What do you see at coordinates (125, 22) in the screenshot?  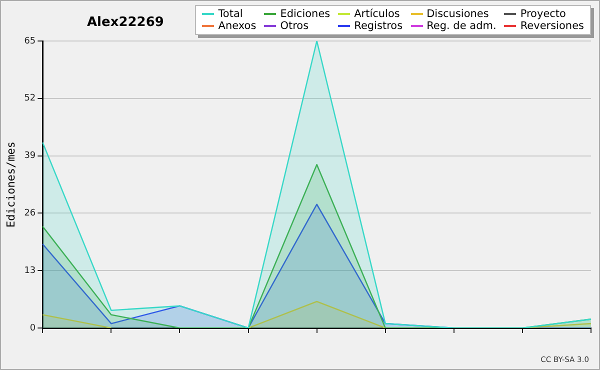 I see `chart-title: Alex22269` at bounding box center [125, 22].